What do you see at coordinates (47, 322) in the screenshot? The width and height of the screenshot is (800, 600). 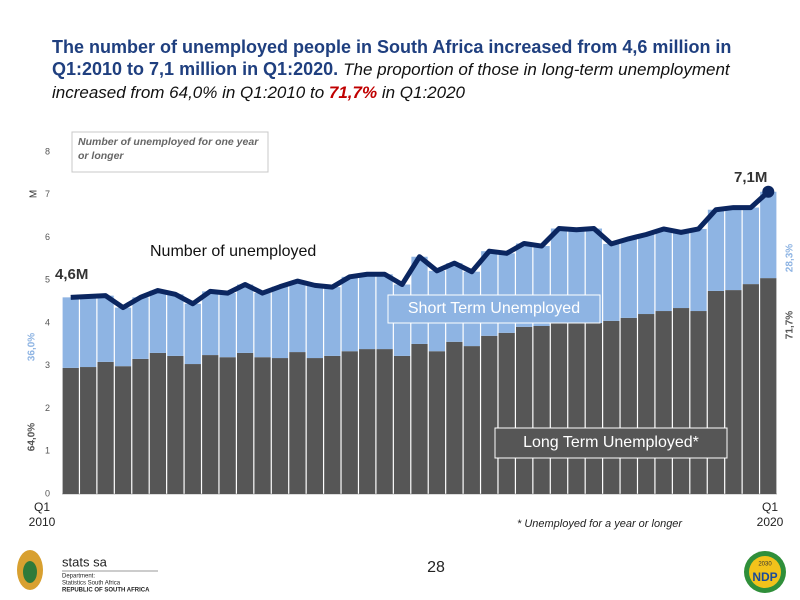 I see `y-tick-label: 4` at bounding box center [47, 322].